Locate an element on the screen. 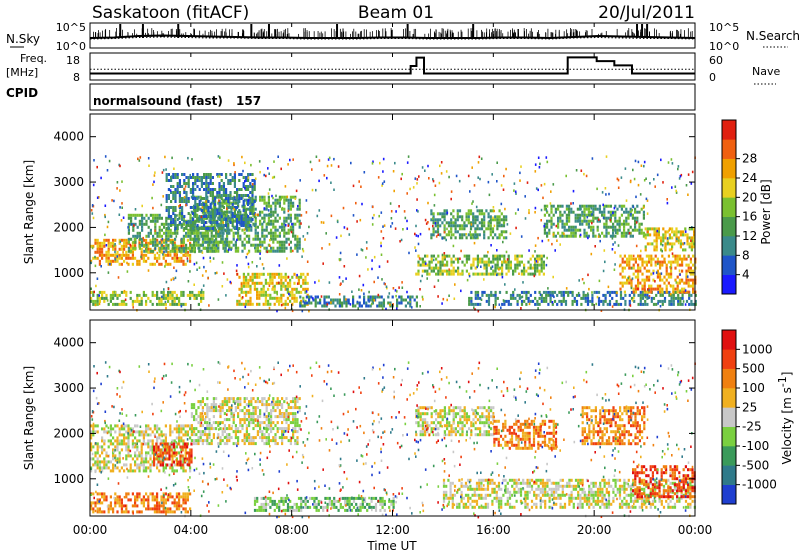 This screenshot has height=554, width=800. colorbar-tick-label: 20 is located at coordinates (749, 197).